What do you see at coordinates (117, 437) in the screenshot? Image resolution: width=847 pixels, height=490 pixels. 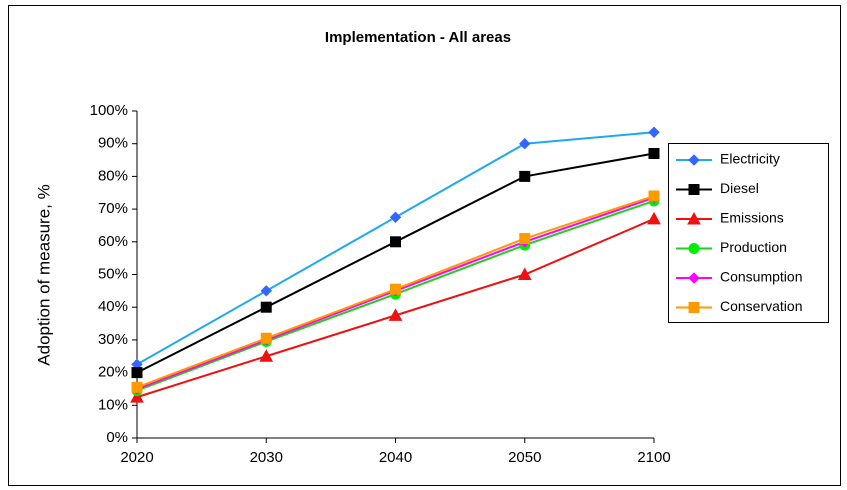 I see `y-tick-label: 0%` at bounding box center [117, 437].